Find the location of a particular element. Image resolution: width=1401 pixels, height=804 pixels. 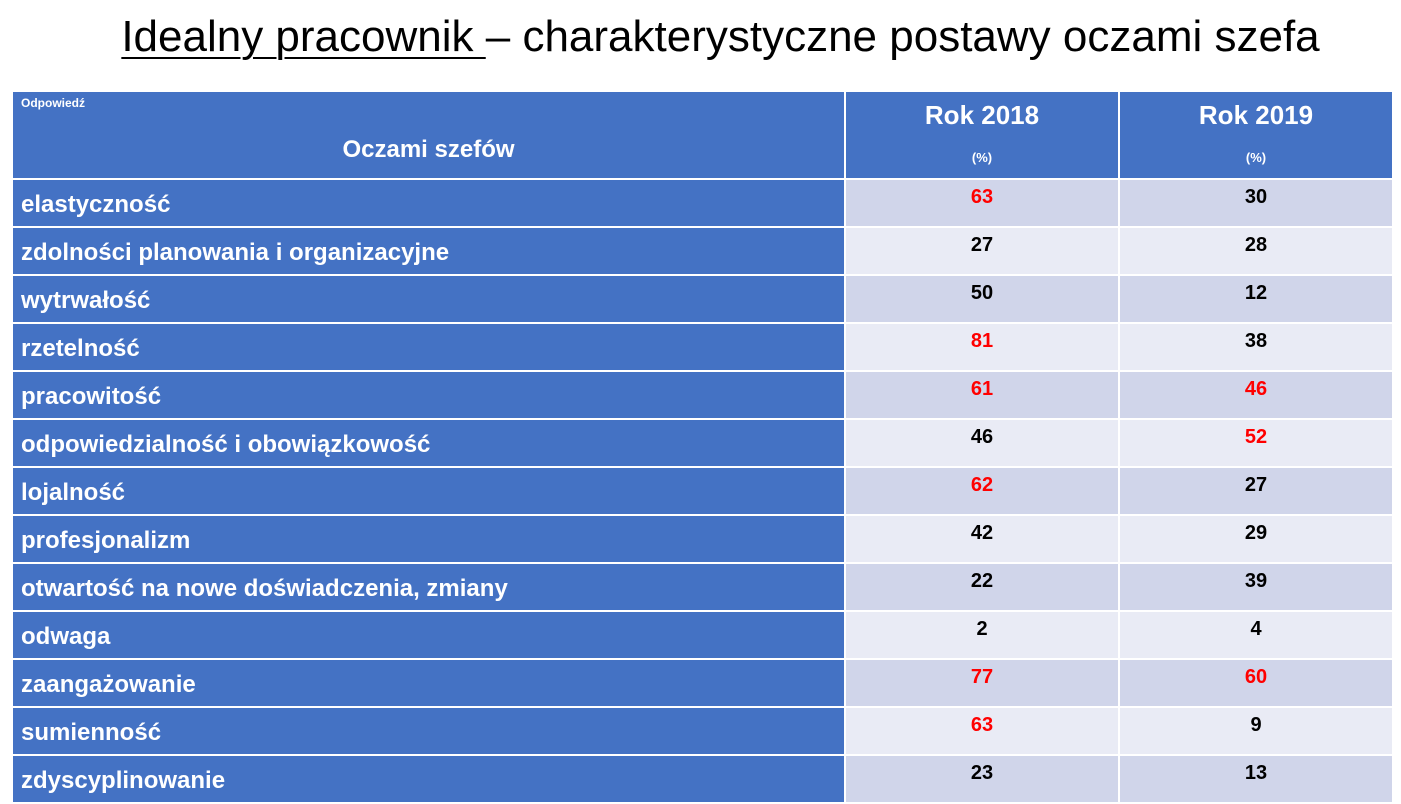

table-row: sumienność 63 9 is located at coordinates (702, 731).